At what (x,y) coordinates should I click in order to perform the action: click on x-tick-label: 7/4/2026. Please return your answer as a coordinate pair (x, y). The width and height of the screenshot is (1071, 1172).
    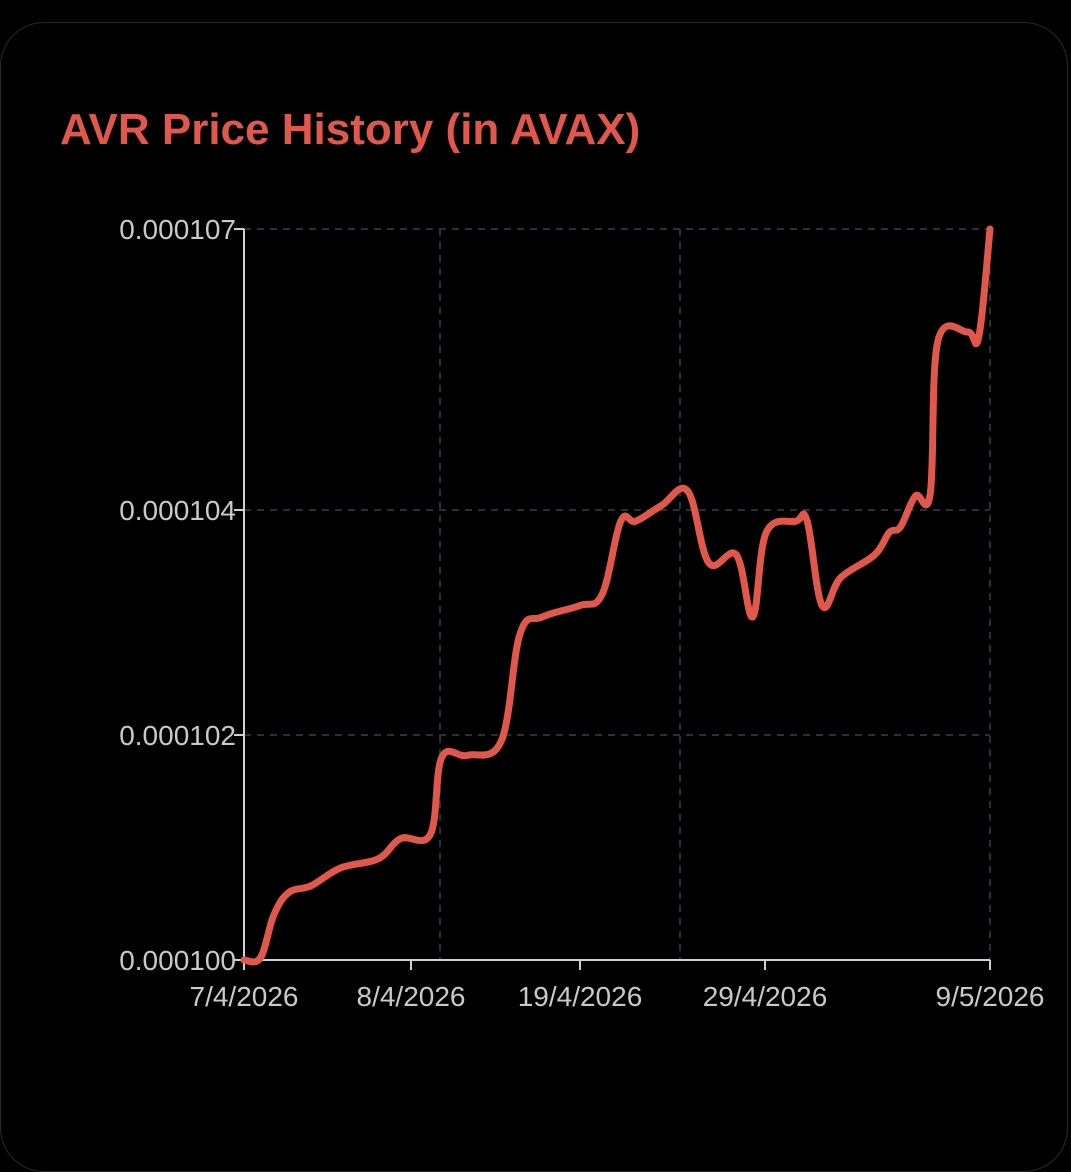
    Looking at the image, I should click on (244, 996).